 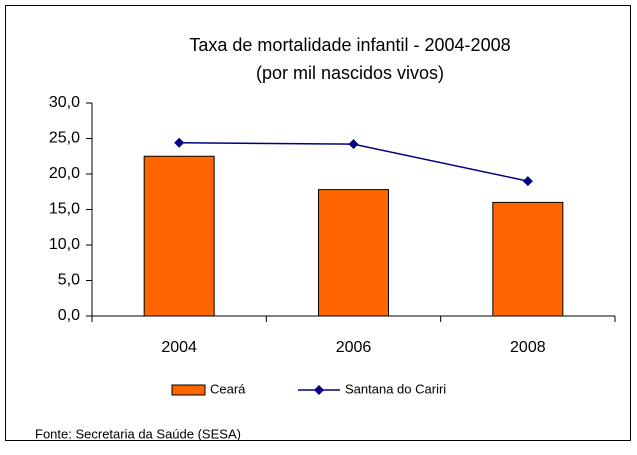 What do you see at coordinates (64, 102) in the screenshot?
I see `y-tick-label: 30,0` at bounding box center [64, 102].